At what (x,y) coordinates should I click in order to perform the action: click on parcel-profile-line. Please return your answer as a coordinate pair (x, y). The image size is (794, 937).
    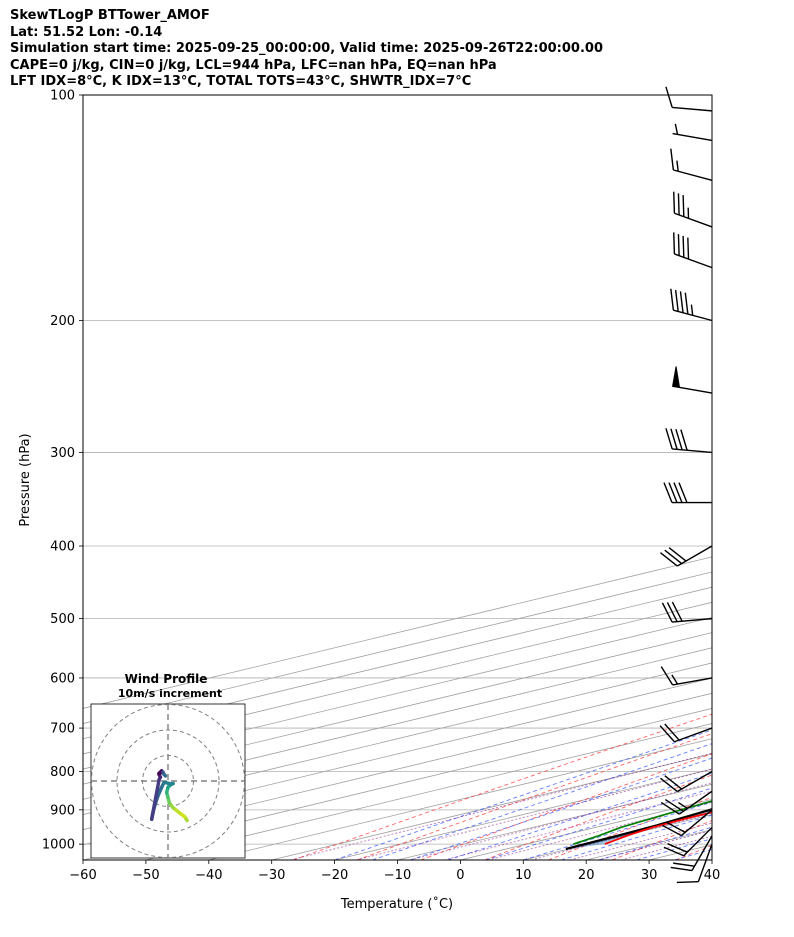
    Looking at the image, I should click on (638, 829).